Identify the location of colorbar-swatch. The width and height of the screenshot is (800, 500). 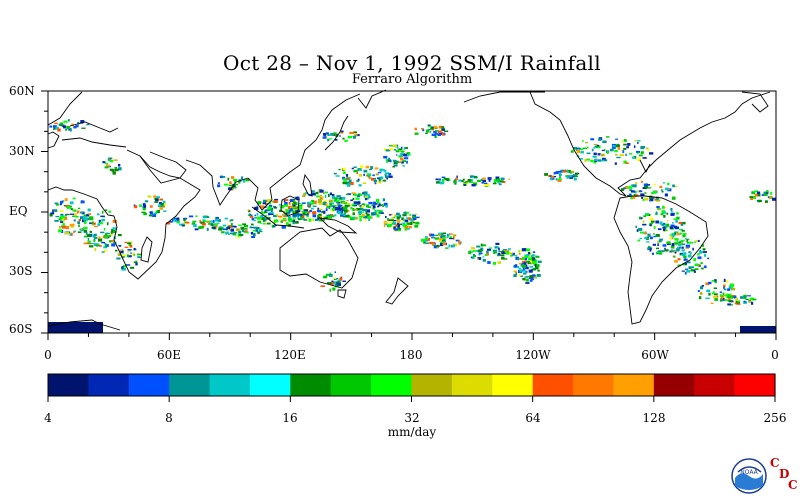
(351, 385).